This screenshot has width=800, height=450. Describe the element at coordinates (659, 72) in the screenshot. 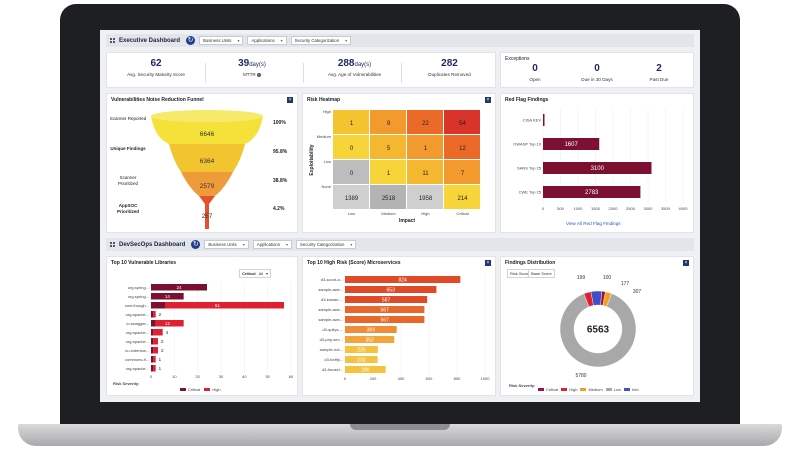

I see `exceptions-past-due: 2 Past Due` at that location.